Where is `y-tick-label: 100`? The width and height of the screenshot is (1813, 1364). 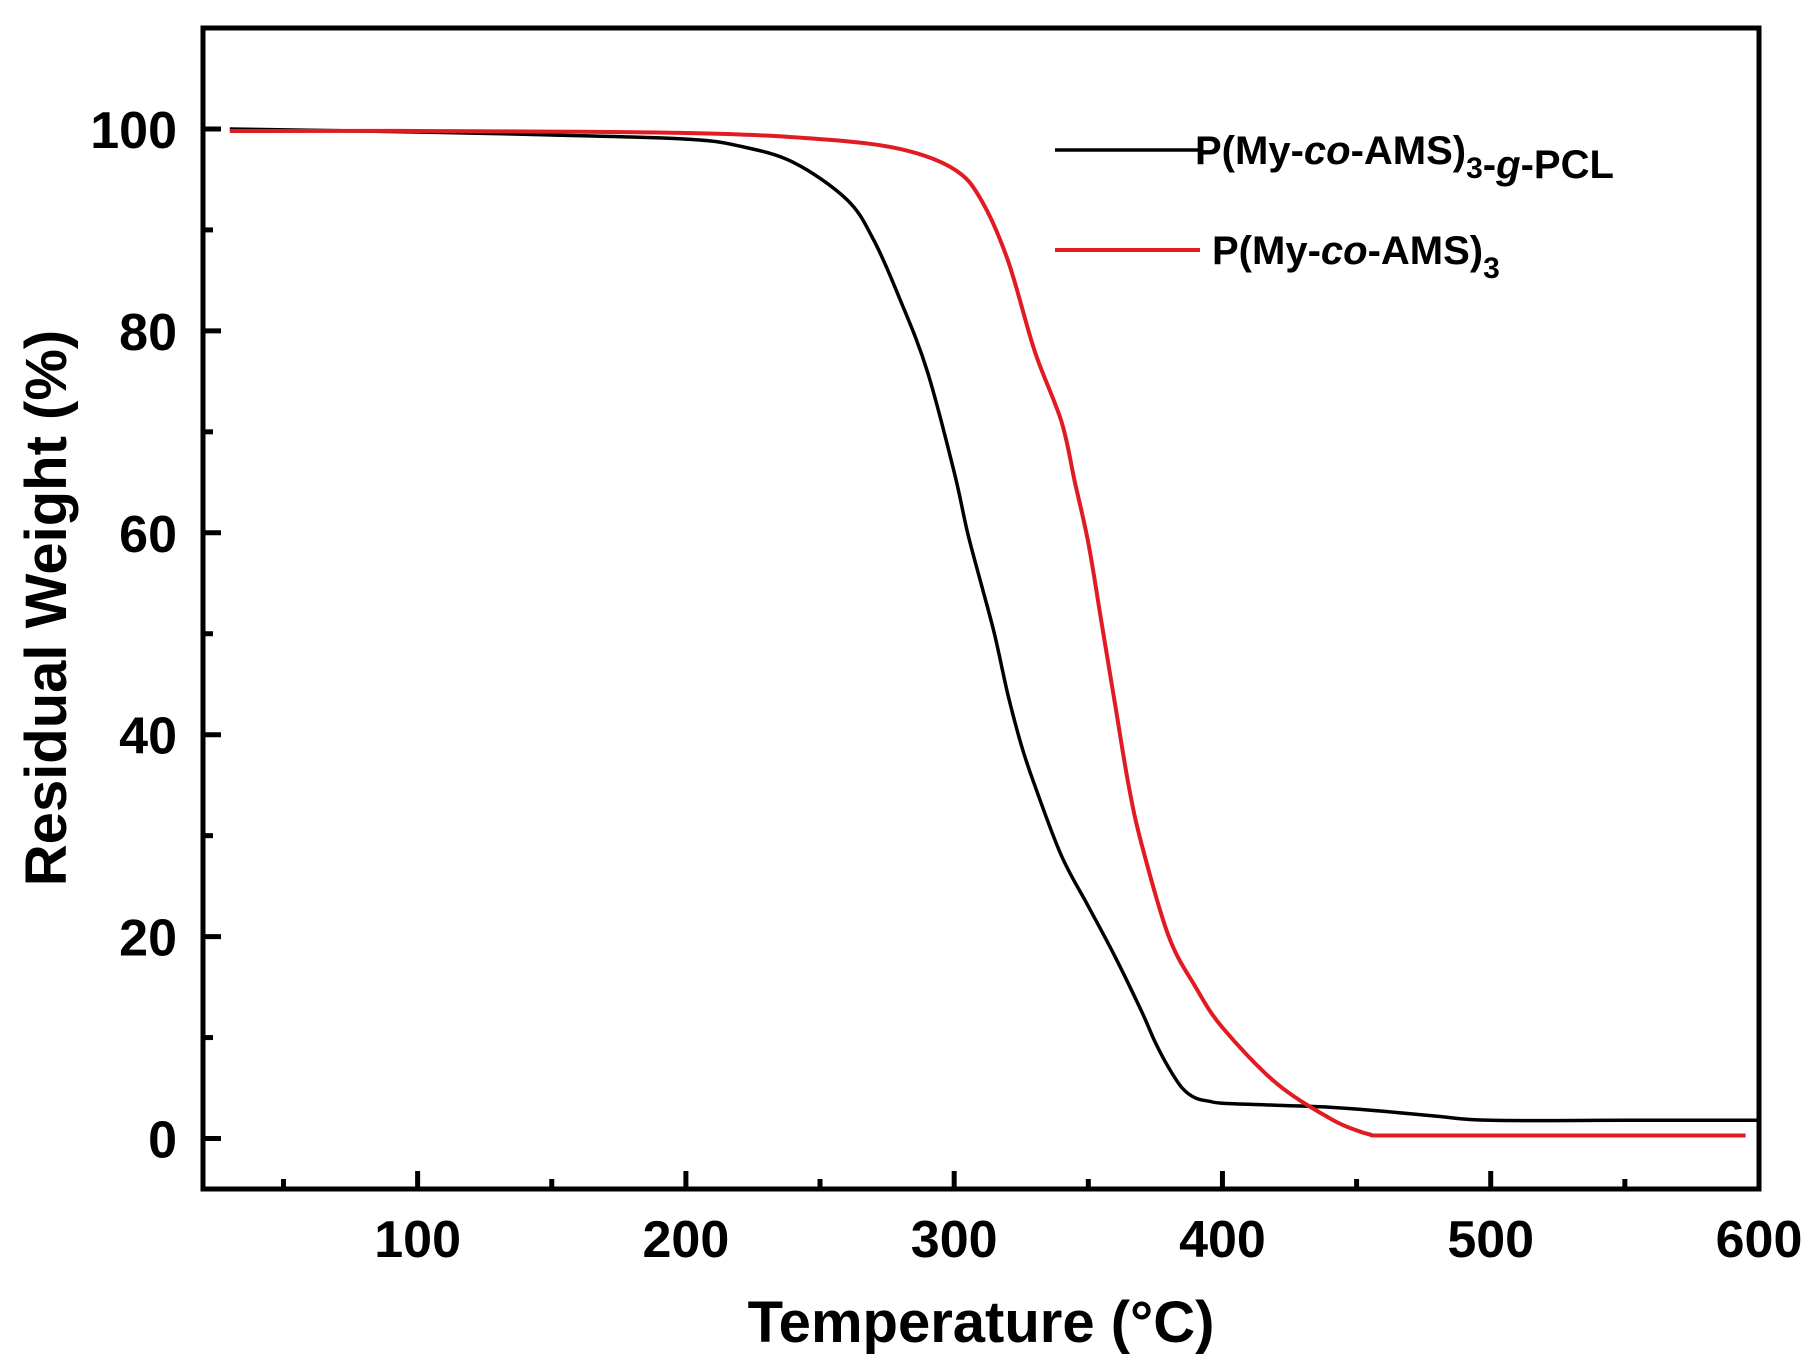 y-tick-label: 100 is located at coordinates (133, 131).